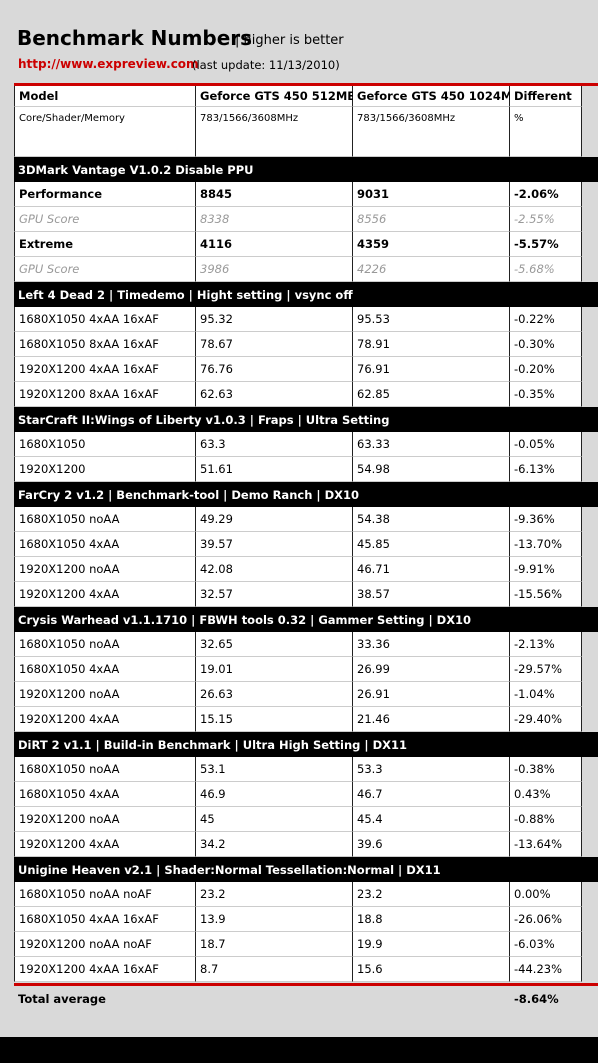 This screenshot has width=598, height=1063. What do you see at coordinates (431, 344) in the screenshot?
I see `data-row: 78.91` at bounding box center [431, 344].